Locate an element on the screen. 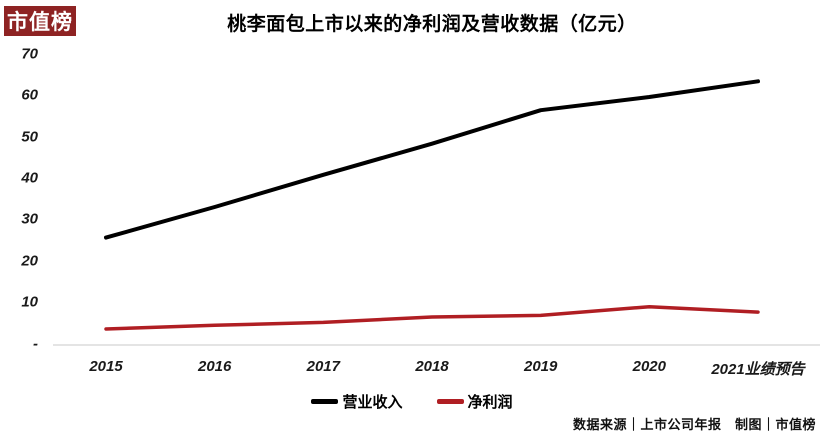 The width and height of the screenshot is (824, 439). source-note: 数据来源｜上市公司年报 制图｜市值榜 is located at coordinates (694, 424).